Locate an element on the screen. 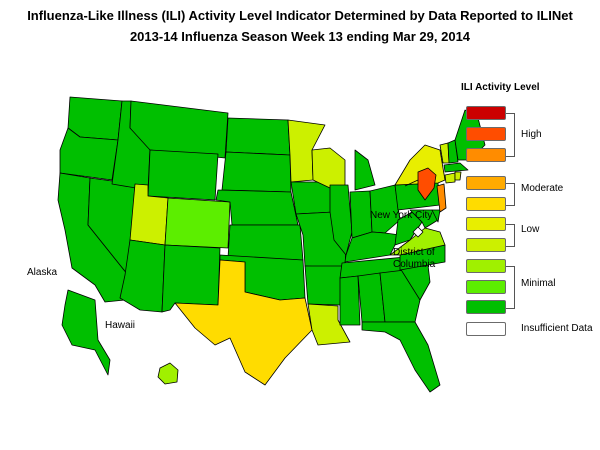 This screenshot has height=450, width=600. state-louisiana is located at coordinates (329, 324).